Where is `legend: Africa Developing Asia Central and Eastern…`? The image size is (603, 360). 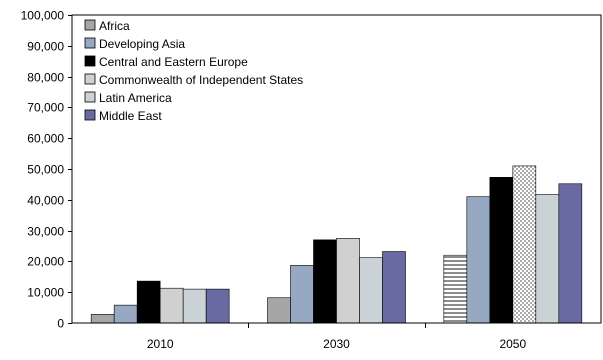
legend: Africa Developing Asia Central and Eastern… is located at coordinates (193, 71).